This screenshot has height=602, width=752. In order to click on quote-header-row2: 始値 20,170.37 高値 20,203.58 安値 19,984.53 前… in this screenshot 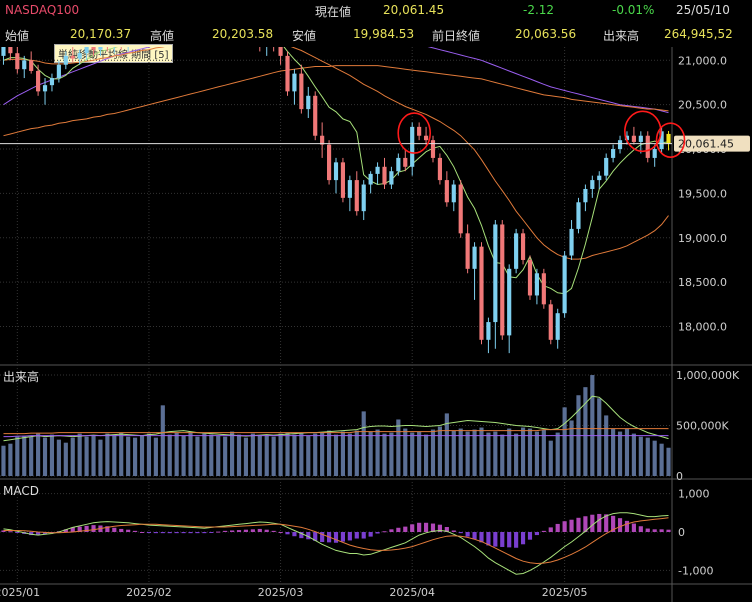, I will do `click(376, 35)`.